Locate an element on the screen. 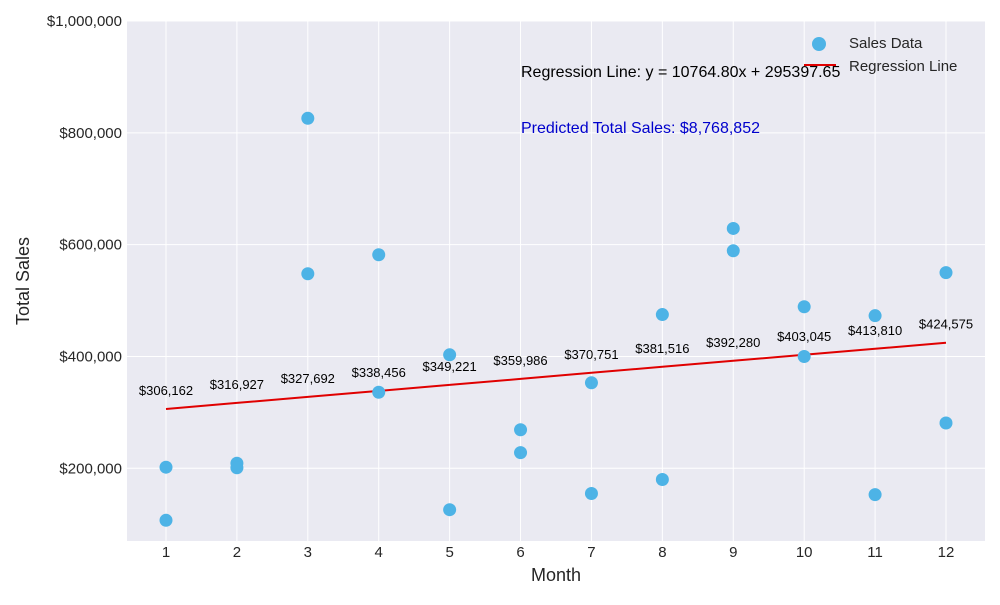 The height and width of the screenshot is (605, 1000). regression-value-label: $349,221 is located at coordinates (450, 366).